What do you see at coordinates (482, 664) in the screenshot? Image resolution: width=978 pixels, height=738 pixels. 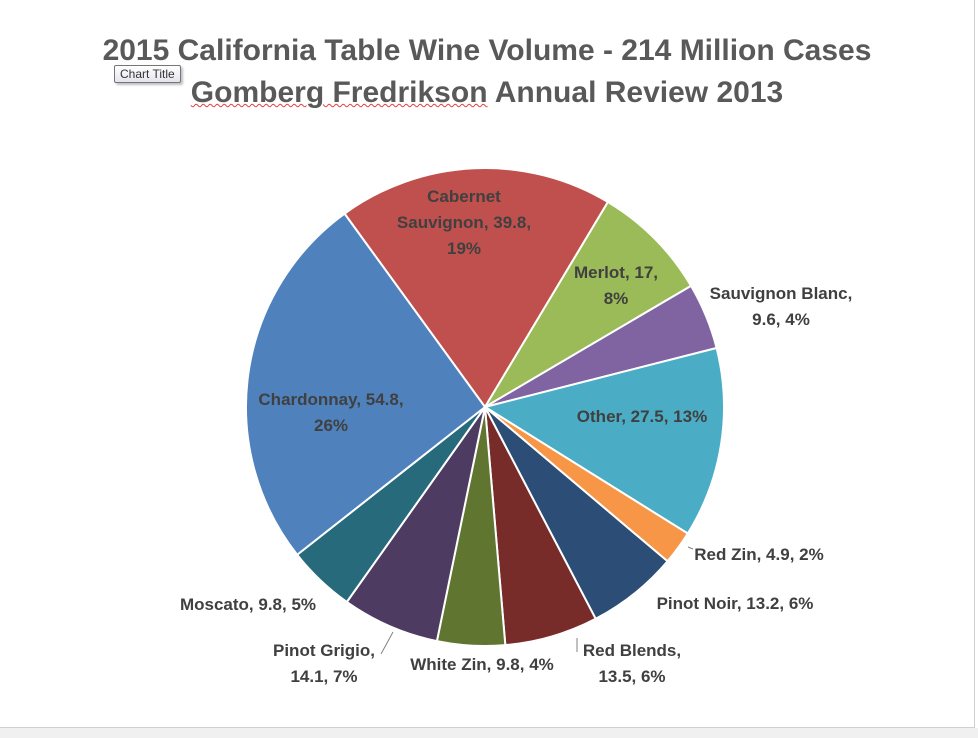 I see `data-label-white-zin: White Zin, 9.8, 4%` at bounding box center [482, 664].